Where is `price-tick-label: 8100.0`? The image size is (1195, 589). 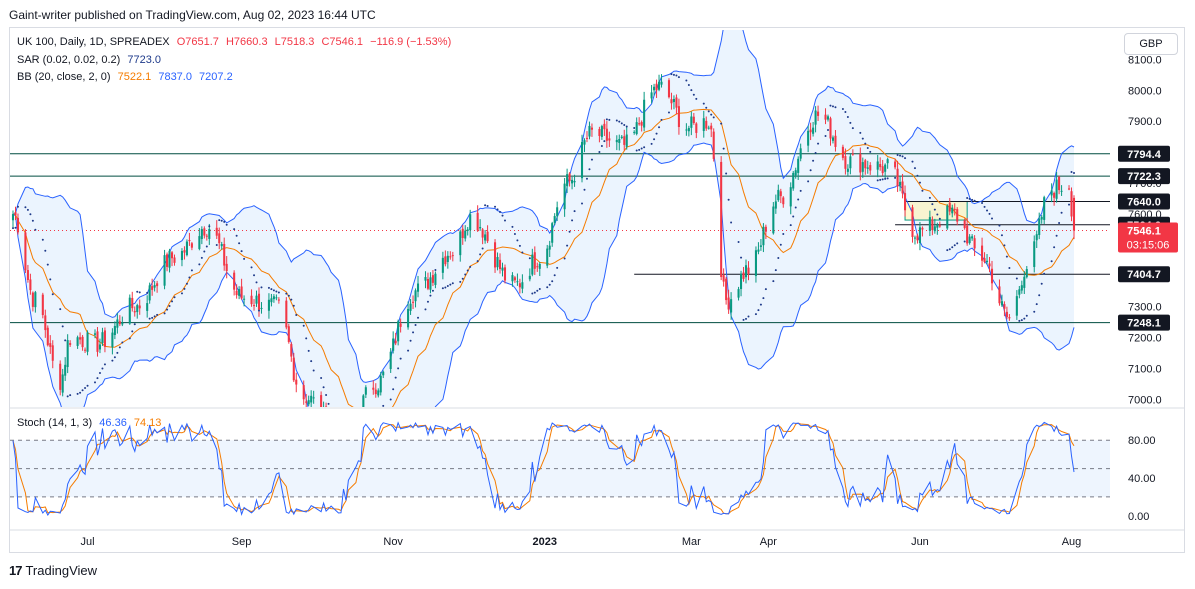 price-tick-label: 8100.0 is located at coordinates (1145, 60).